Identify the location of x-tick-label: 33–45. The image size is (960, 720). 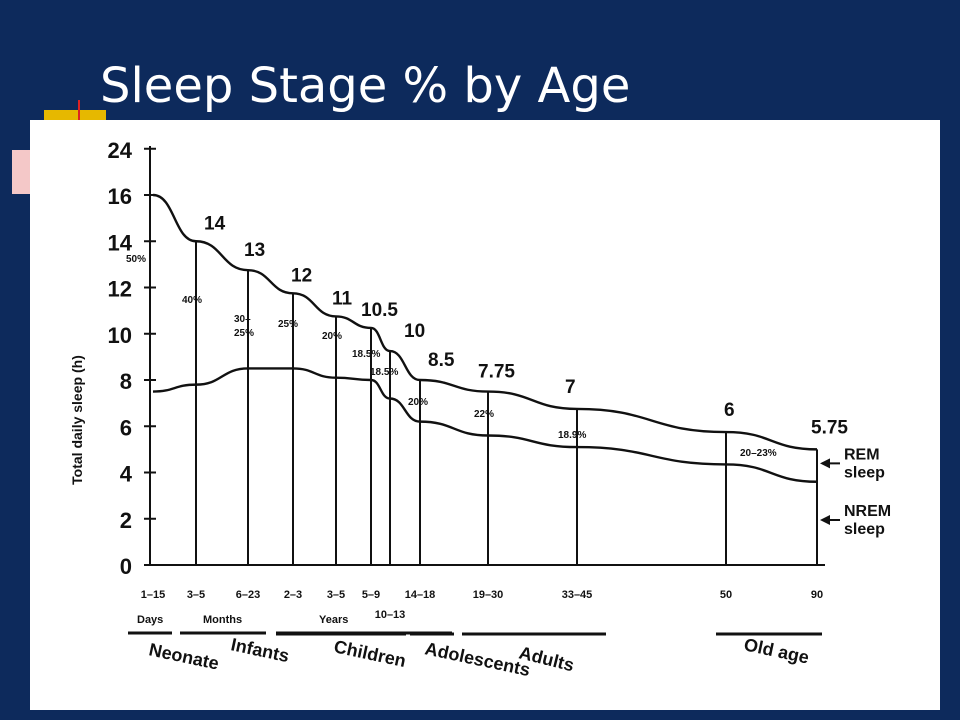
(577, 595).